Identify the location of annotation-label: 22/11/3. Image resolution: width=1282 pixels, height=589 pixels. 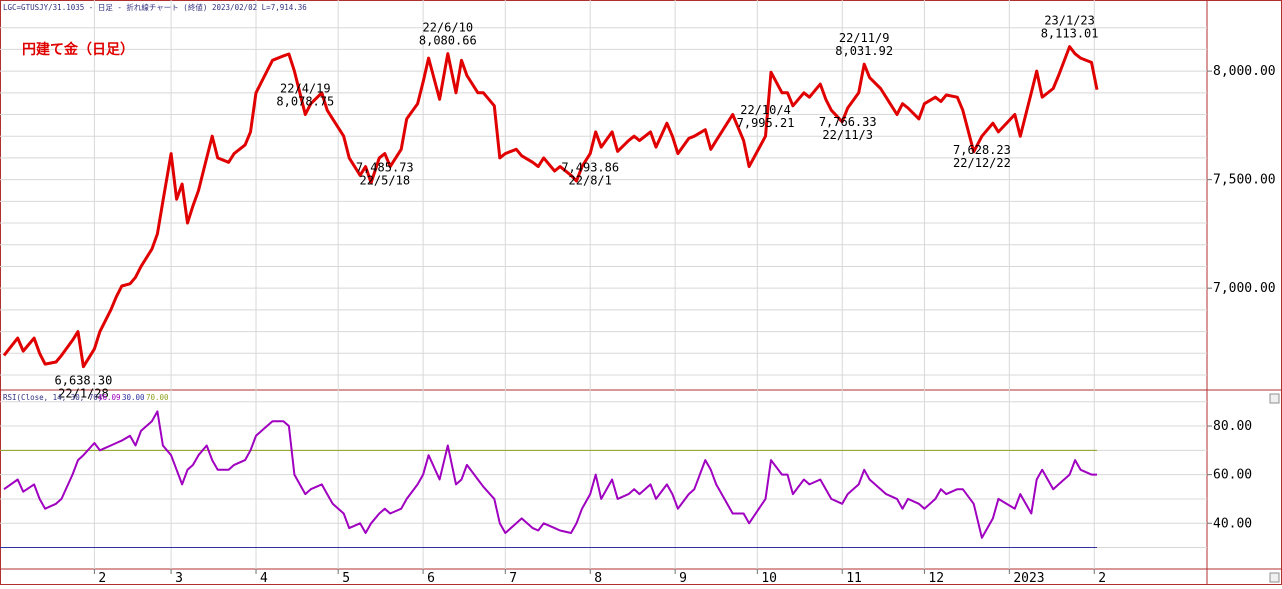
(847, 135).